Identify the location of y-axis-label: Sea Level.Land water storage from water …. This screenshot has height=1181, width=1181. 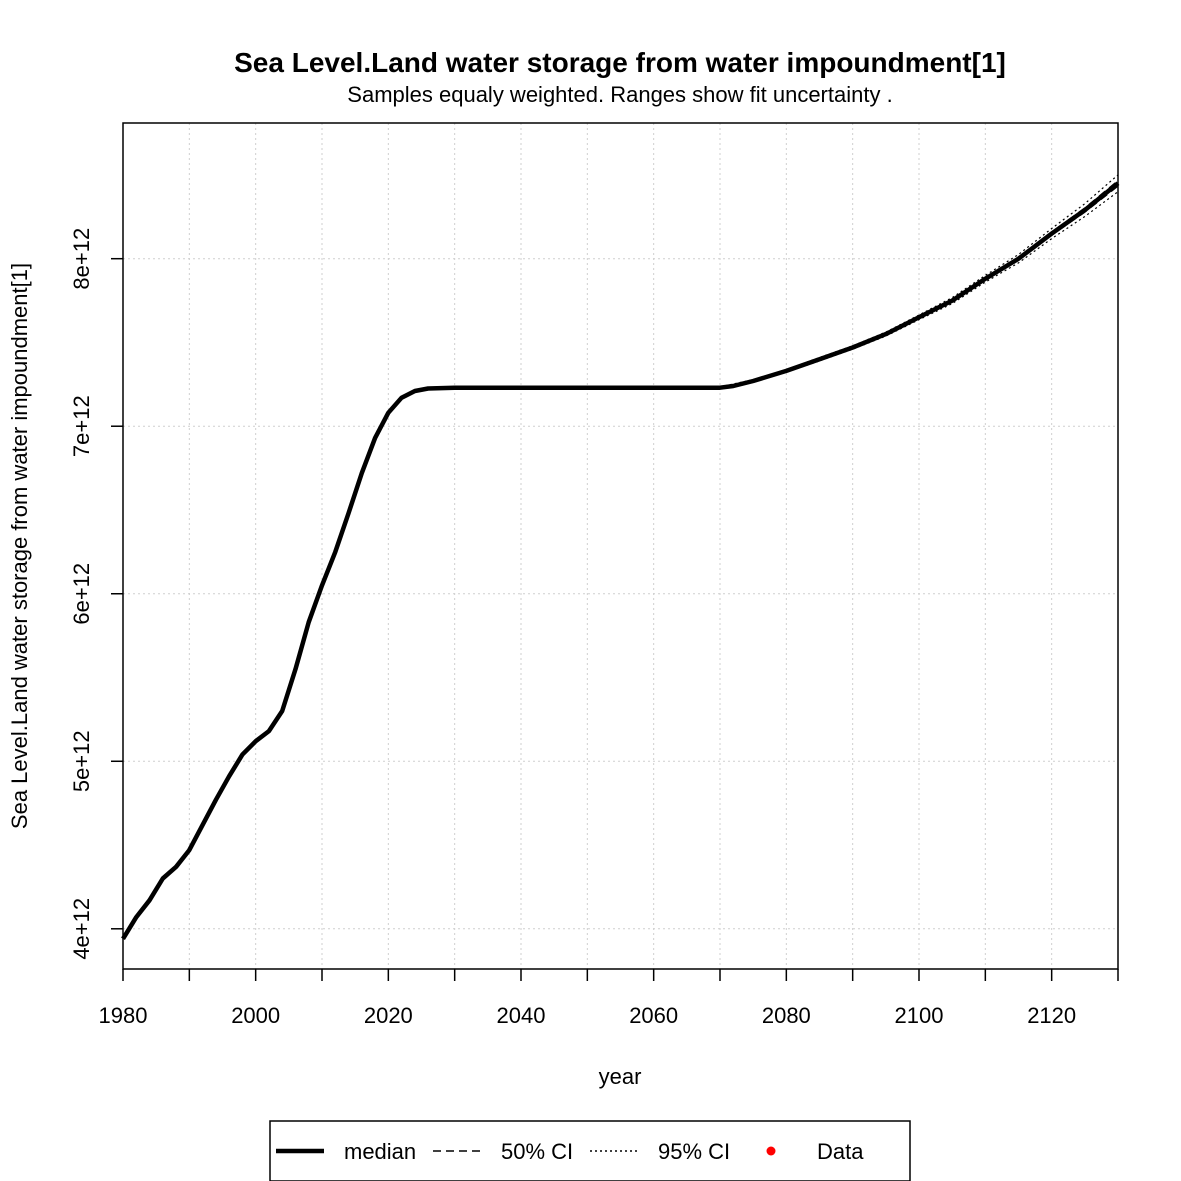
(19, 546).